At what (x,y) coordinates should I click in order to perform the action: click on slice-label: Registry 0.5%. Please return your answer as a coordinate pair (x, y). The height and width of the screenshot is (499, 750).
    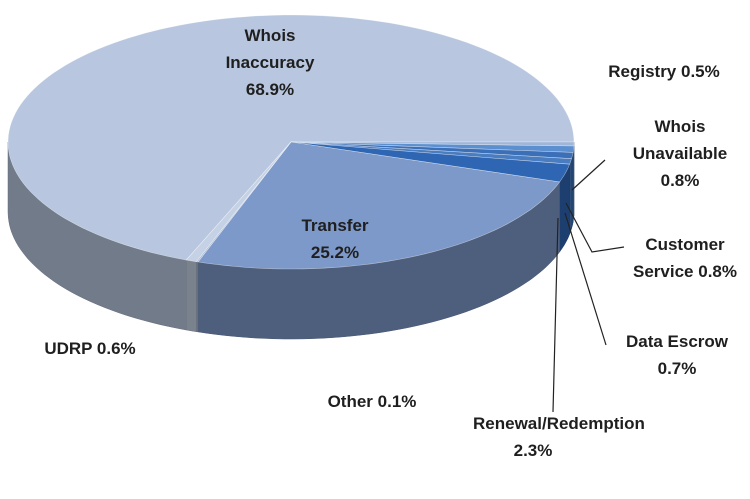
    Looking at the image, I should click on (657, 71).